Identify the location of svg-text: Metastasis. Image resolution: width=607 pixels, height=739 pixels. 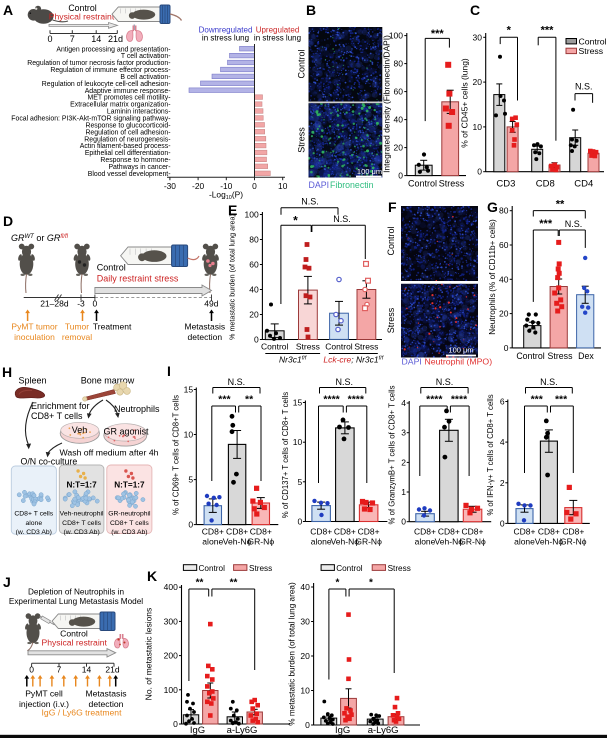
(105, 694).